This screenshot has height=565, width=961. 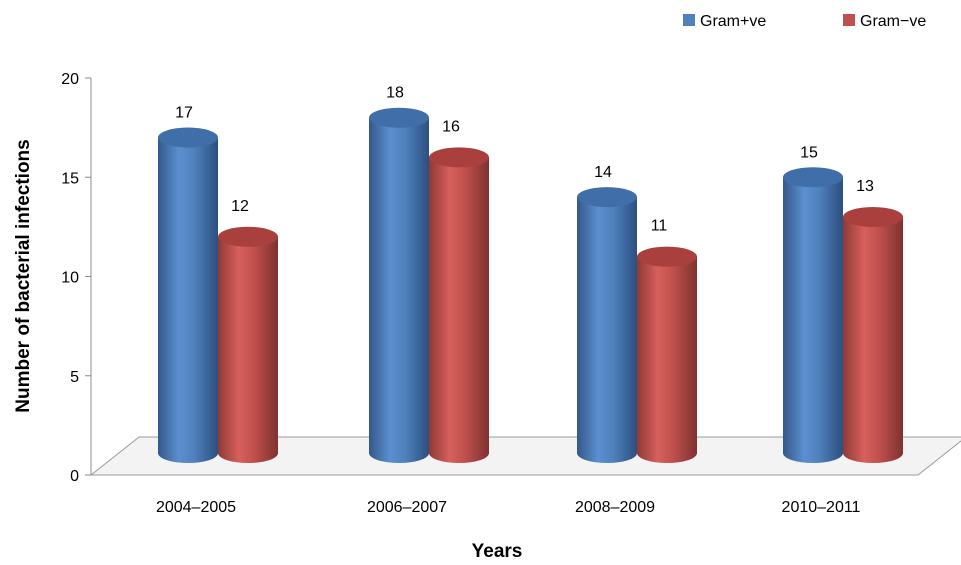 I want to click on x-tick-label: 2004–2005, so click(x=196, y=507).